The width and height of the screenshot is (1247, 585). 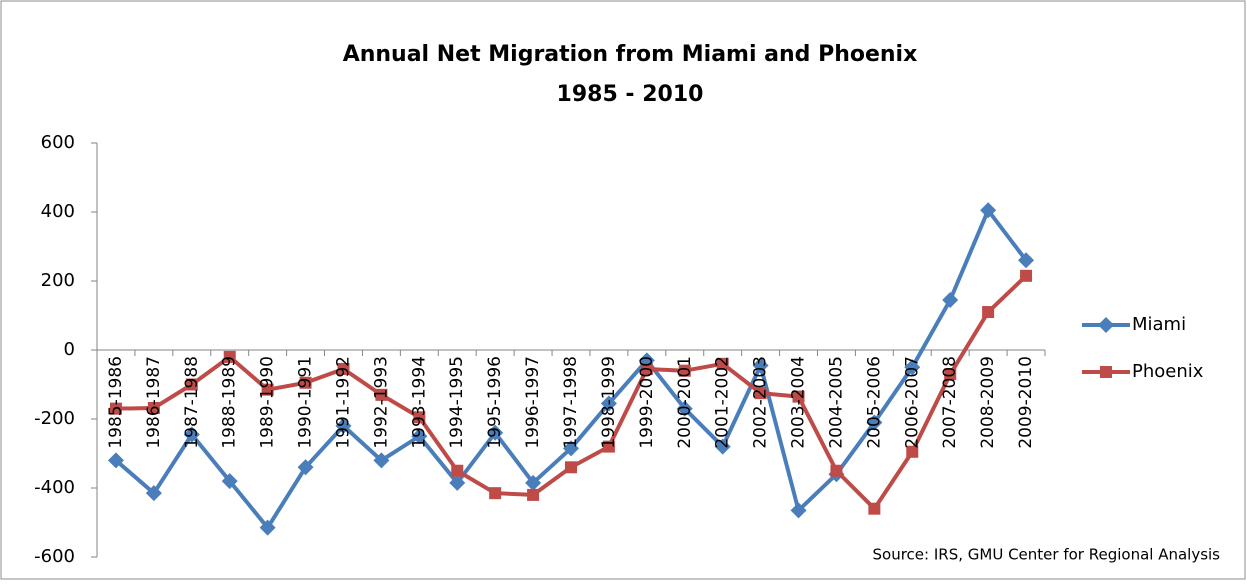 I want to click on legend-label: Phoenix, so click(x=1168, y=371).